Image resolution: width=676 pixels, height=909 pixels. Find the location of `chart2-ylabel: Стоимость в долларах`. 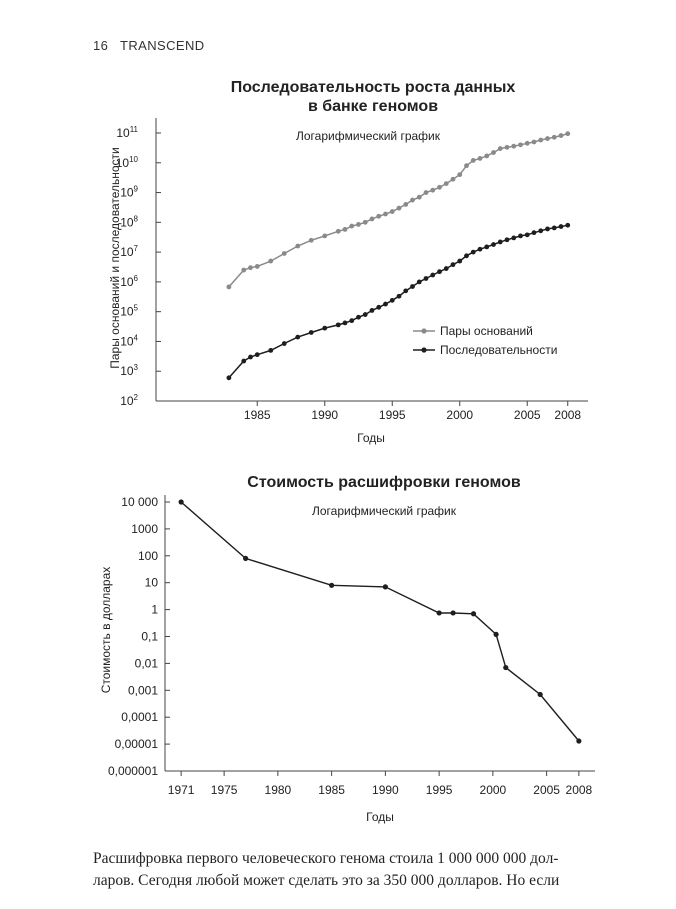

chart2-ylabel: Стоимость в долларах is located at coordinates (106, 630).